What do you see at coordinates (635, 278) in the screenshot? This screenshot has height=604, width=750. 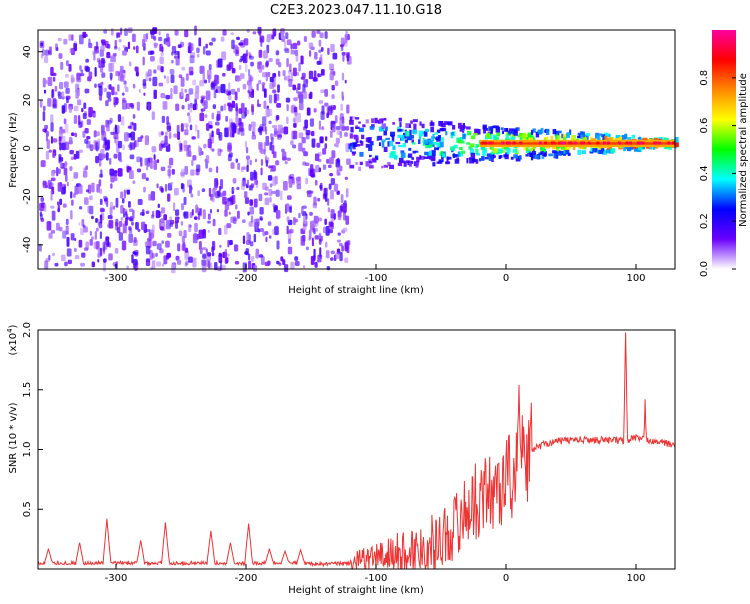 I see `x-tick-label: 100` at bounding box center [635, 278].